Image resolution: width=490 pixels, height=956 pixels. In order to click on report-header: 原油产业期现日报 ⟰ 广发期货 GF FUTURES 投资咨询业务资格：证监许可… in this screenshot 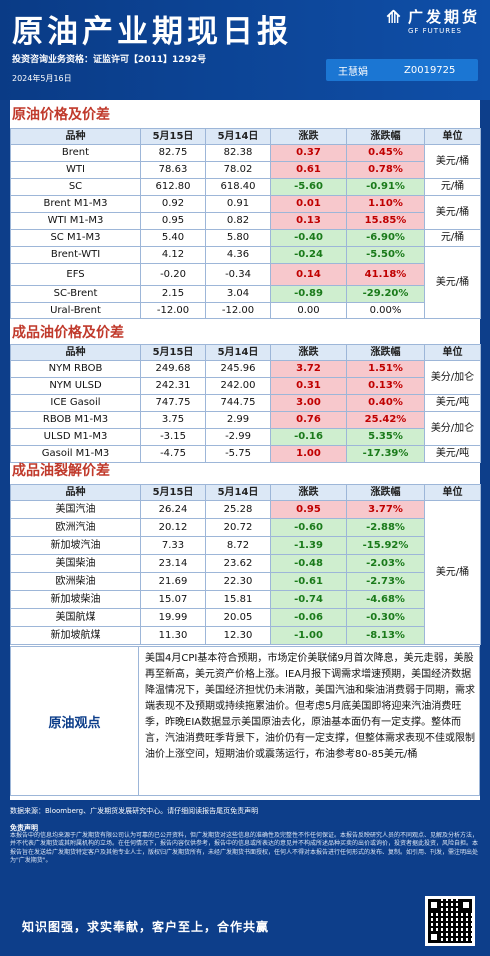, I will do `click(245, 50)`.